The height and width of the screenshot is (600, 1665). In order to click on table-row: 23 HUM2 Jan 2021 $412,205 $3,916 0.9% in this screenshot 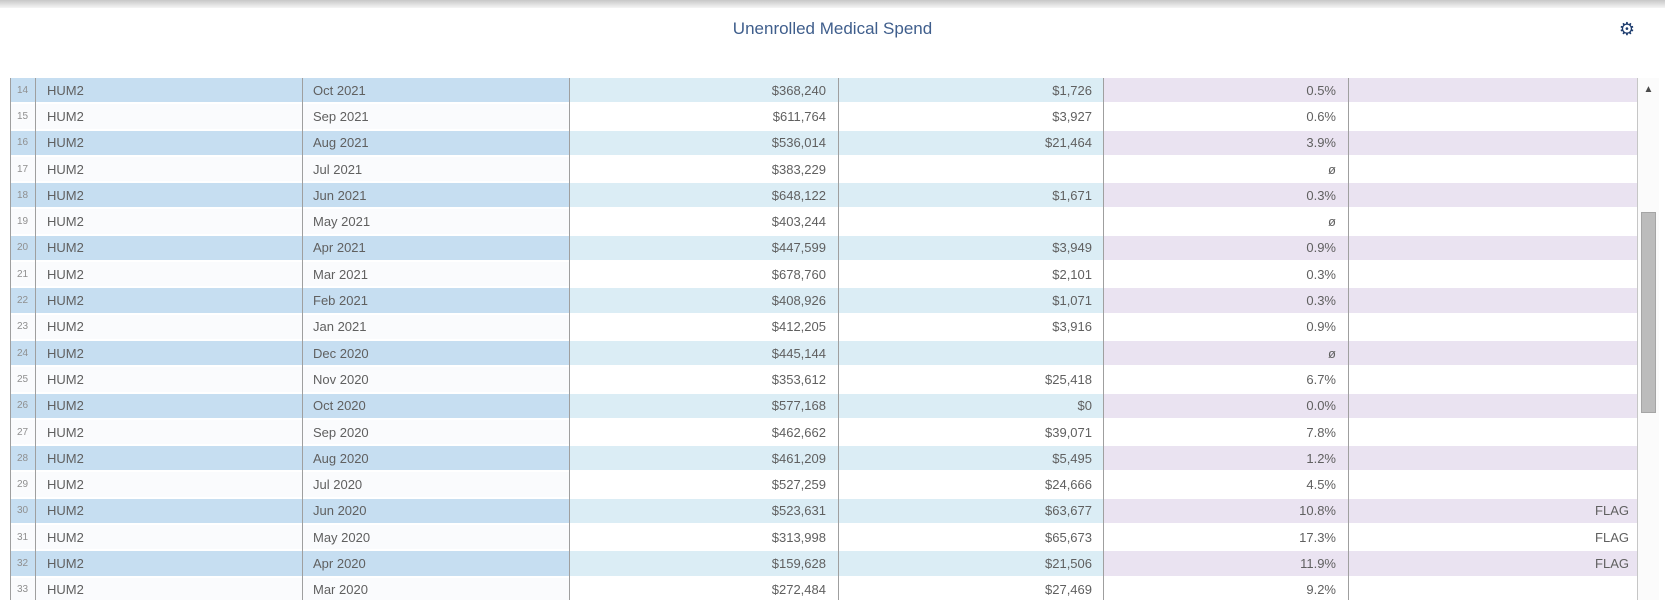, I will do `click(823, 327)`.